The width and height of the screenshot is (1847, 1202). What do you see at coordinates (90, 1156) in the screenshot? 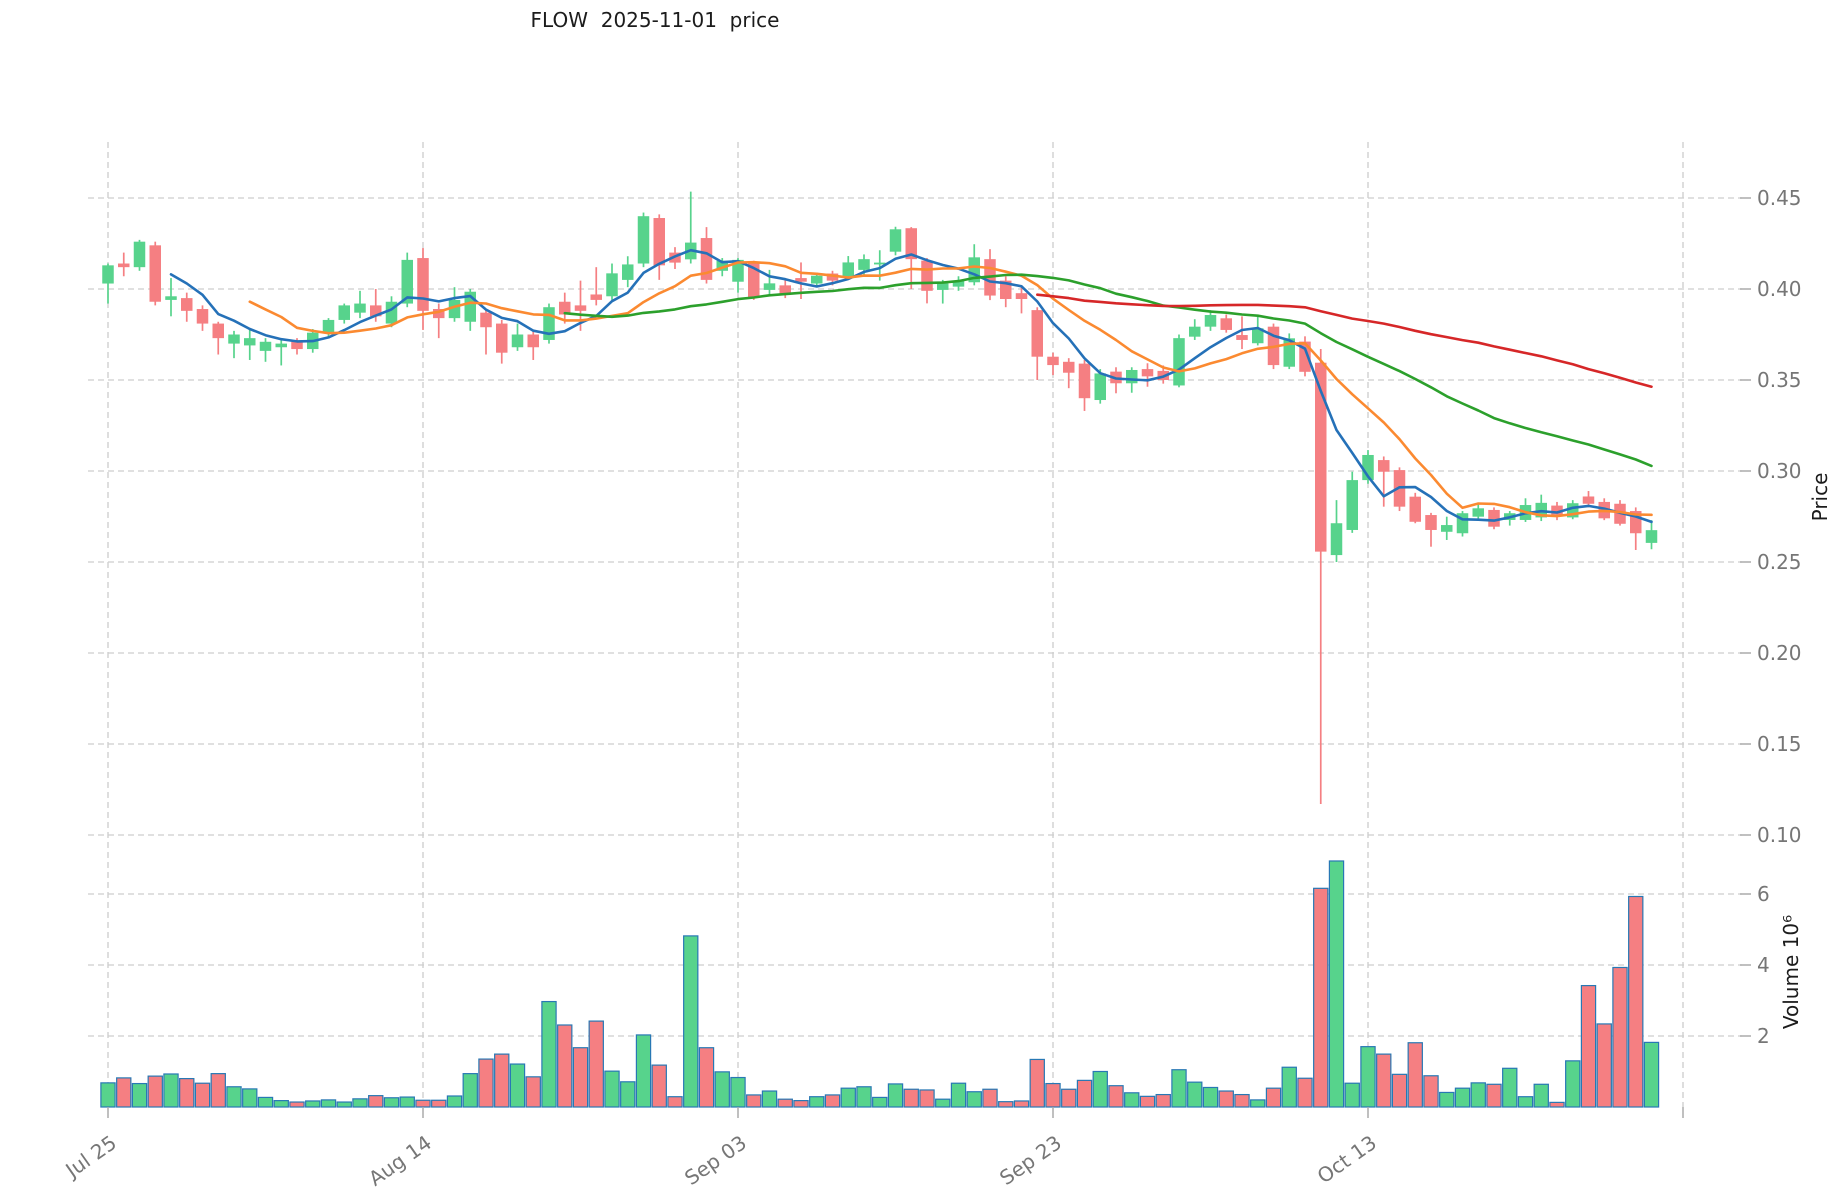
I see `date-tick-label: Jul 25` at bounding box center [90, 1156].